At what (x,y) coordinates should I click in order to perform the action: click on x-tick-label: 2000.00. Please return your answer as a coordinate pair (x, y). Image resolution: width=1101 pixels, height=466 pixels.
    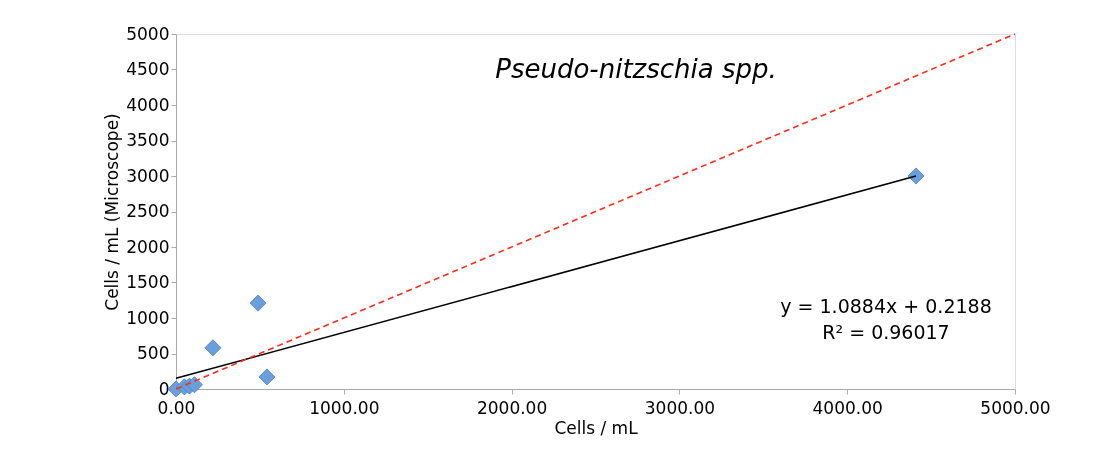
    Looking at the image, I should click on (512, 407).